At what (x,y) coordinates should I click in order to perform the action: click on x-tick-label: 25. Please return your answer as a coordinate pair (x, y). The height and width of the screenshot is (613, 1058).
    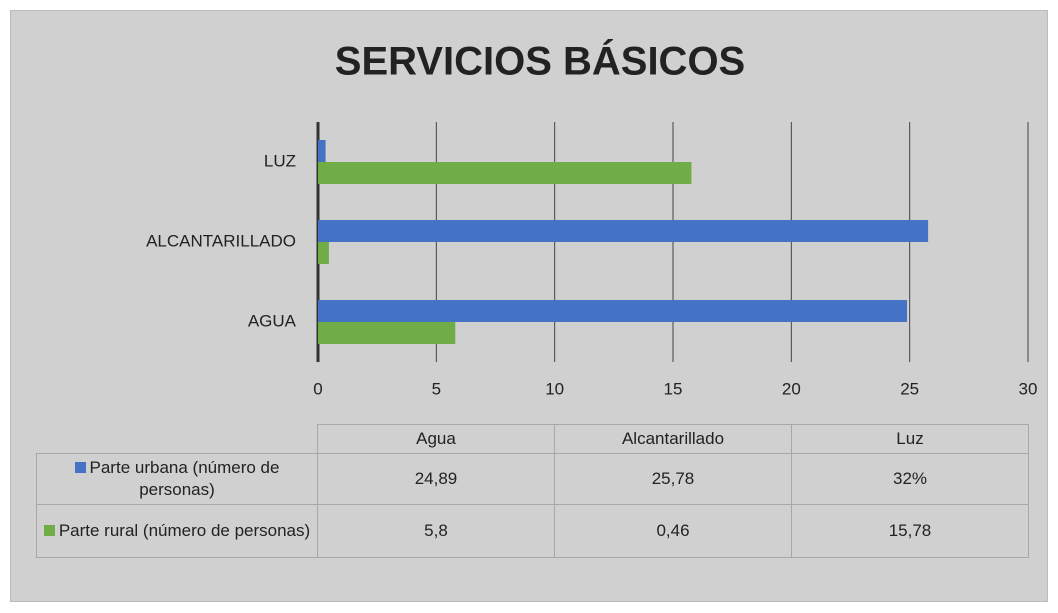
    Looking at the image, I should click on (909, 388).